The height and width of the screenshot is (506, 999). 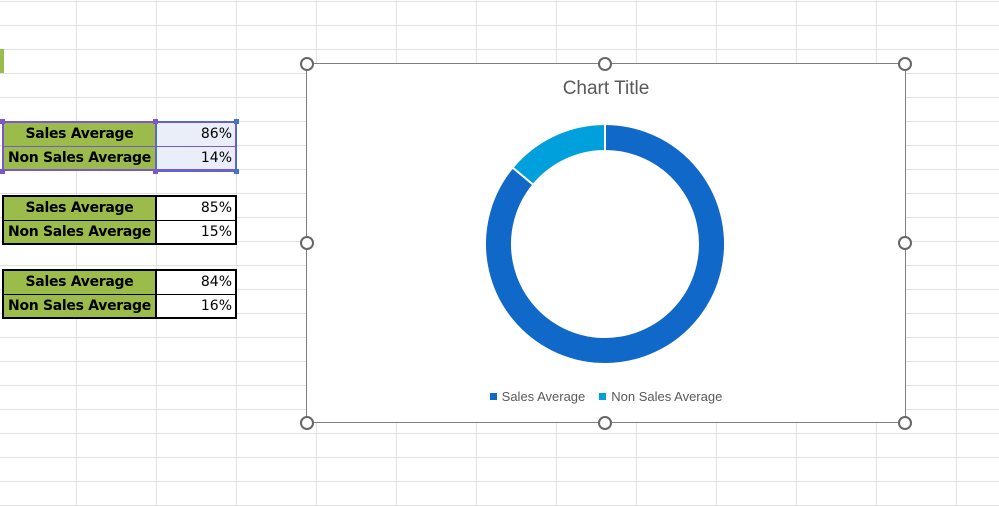 What do you see at coordinates (307, 423) in the screenshot?
I see `resize-handle-bottom-left` at bounding box center [307, 423].